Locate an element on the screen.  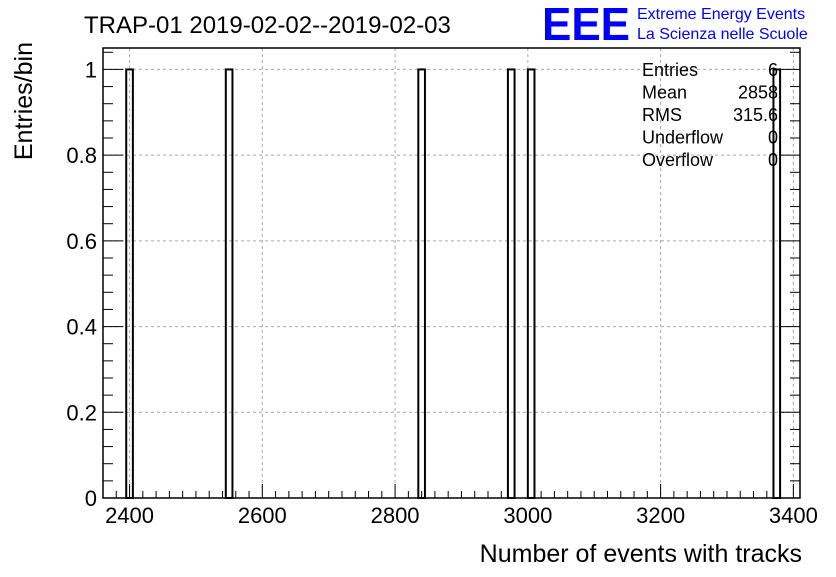
y-tick-label: 0.4 is located at coordinates (81, 327).